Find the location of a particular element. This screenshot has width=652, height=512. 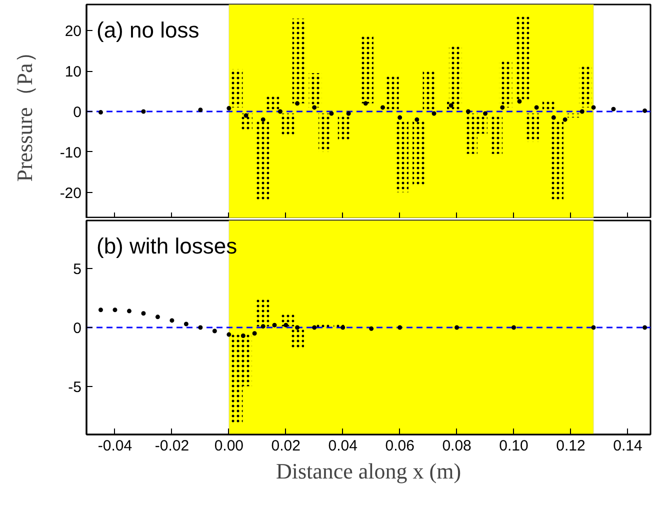

annotation: (a) no loss is located at coordinates (148, 30).